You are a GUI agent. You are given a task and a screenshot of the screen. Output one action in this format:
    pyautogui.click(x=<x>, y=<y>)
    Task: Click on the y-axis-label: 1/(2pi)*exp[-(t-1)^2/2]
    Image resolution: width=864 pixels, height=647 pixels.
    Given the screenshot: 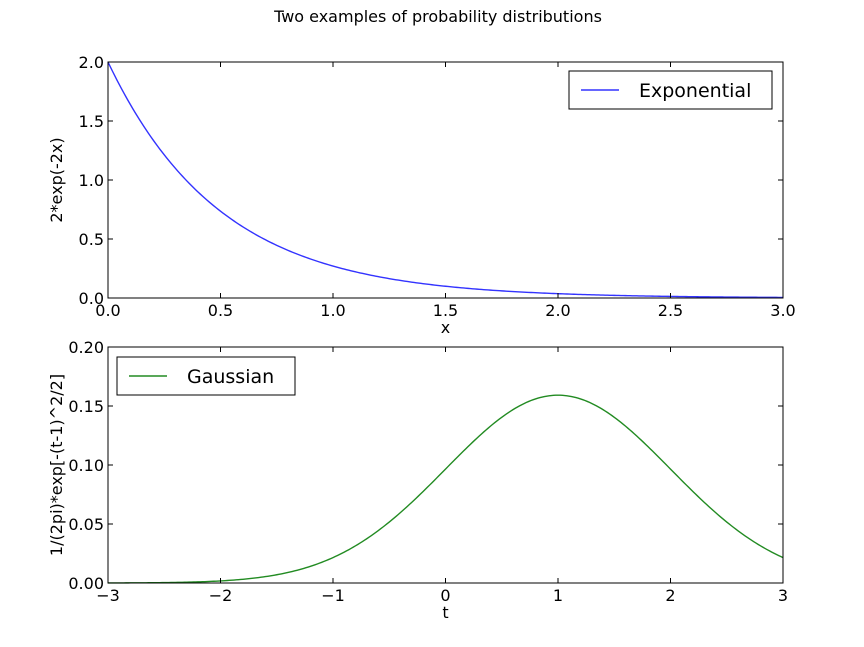 What is the action you would take?
    pyautogui.click(x=56, y=465)
    